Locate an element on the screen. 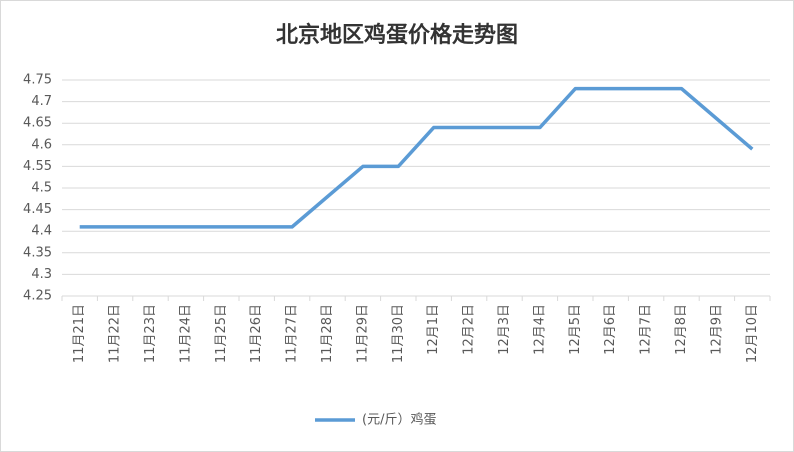 This screenshot has height=452, width=794. chart-title: 北京地区鸡蛋价格走势图 is located at coordinates (397, 35).